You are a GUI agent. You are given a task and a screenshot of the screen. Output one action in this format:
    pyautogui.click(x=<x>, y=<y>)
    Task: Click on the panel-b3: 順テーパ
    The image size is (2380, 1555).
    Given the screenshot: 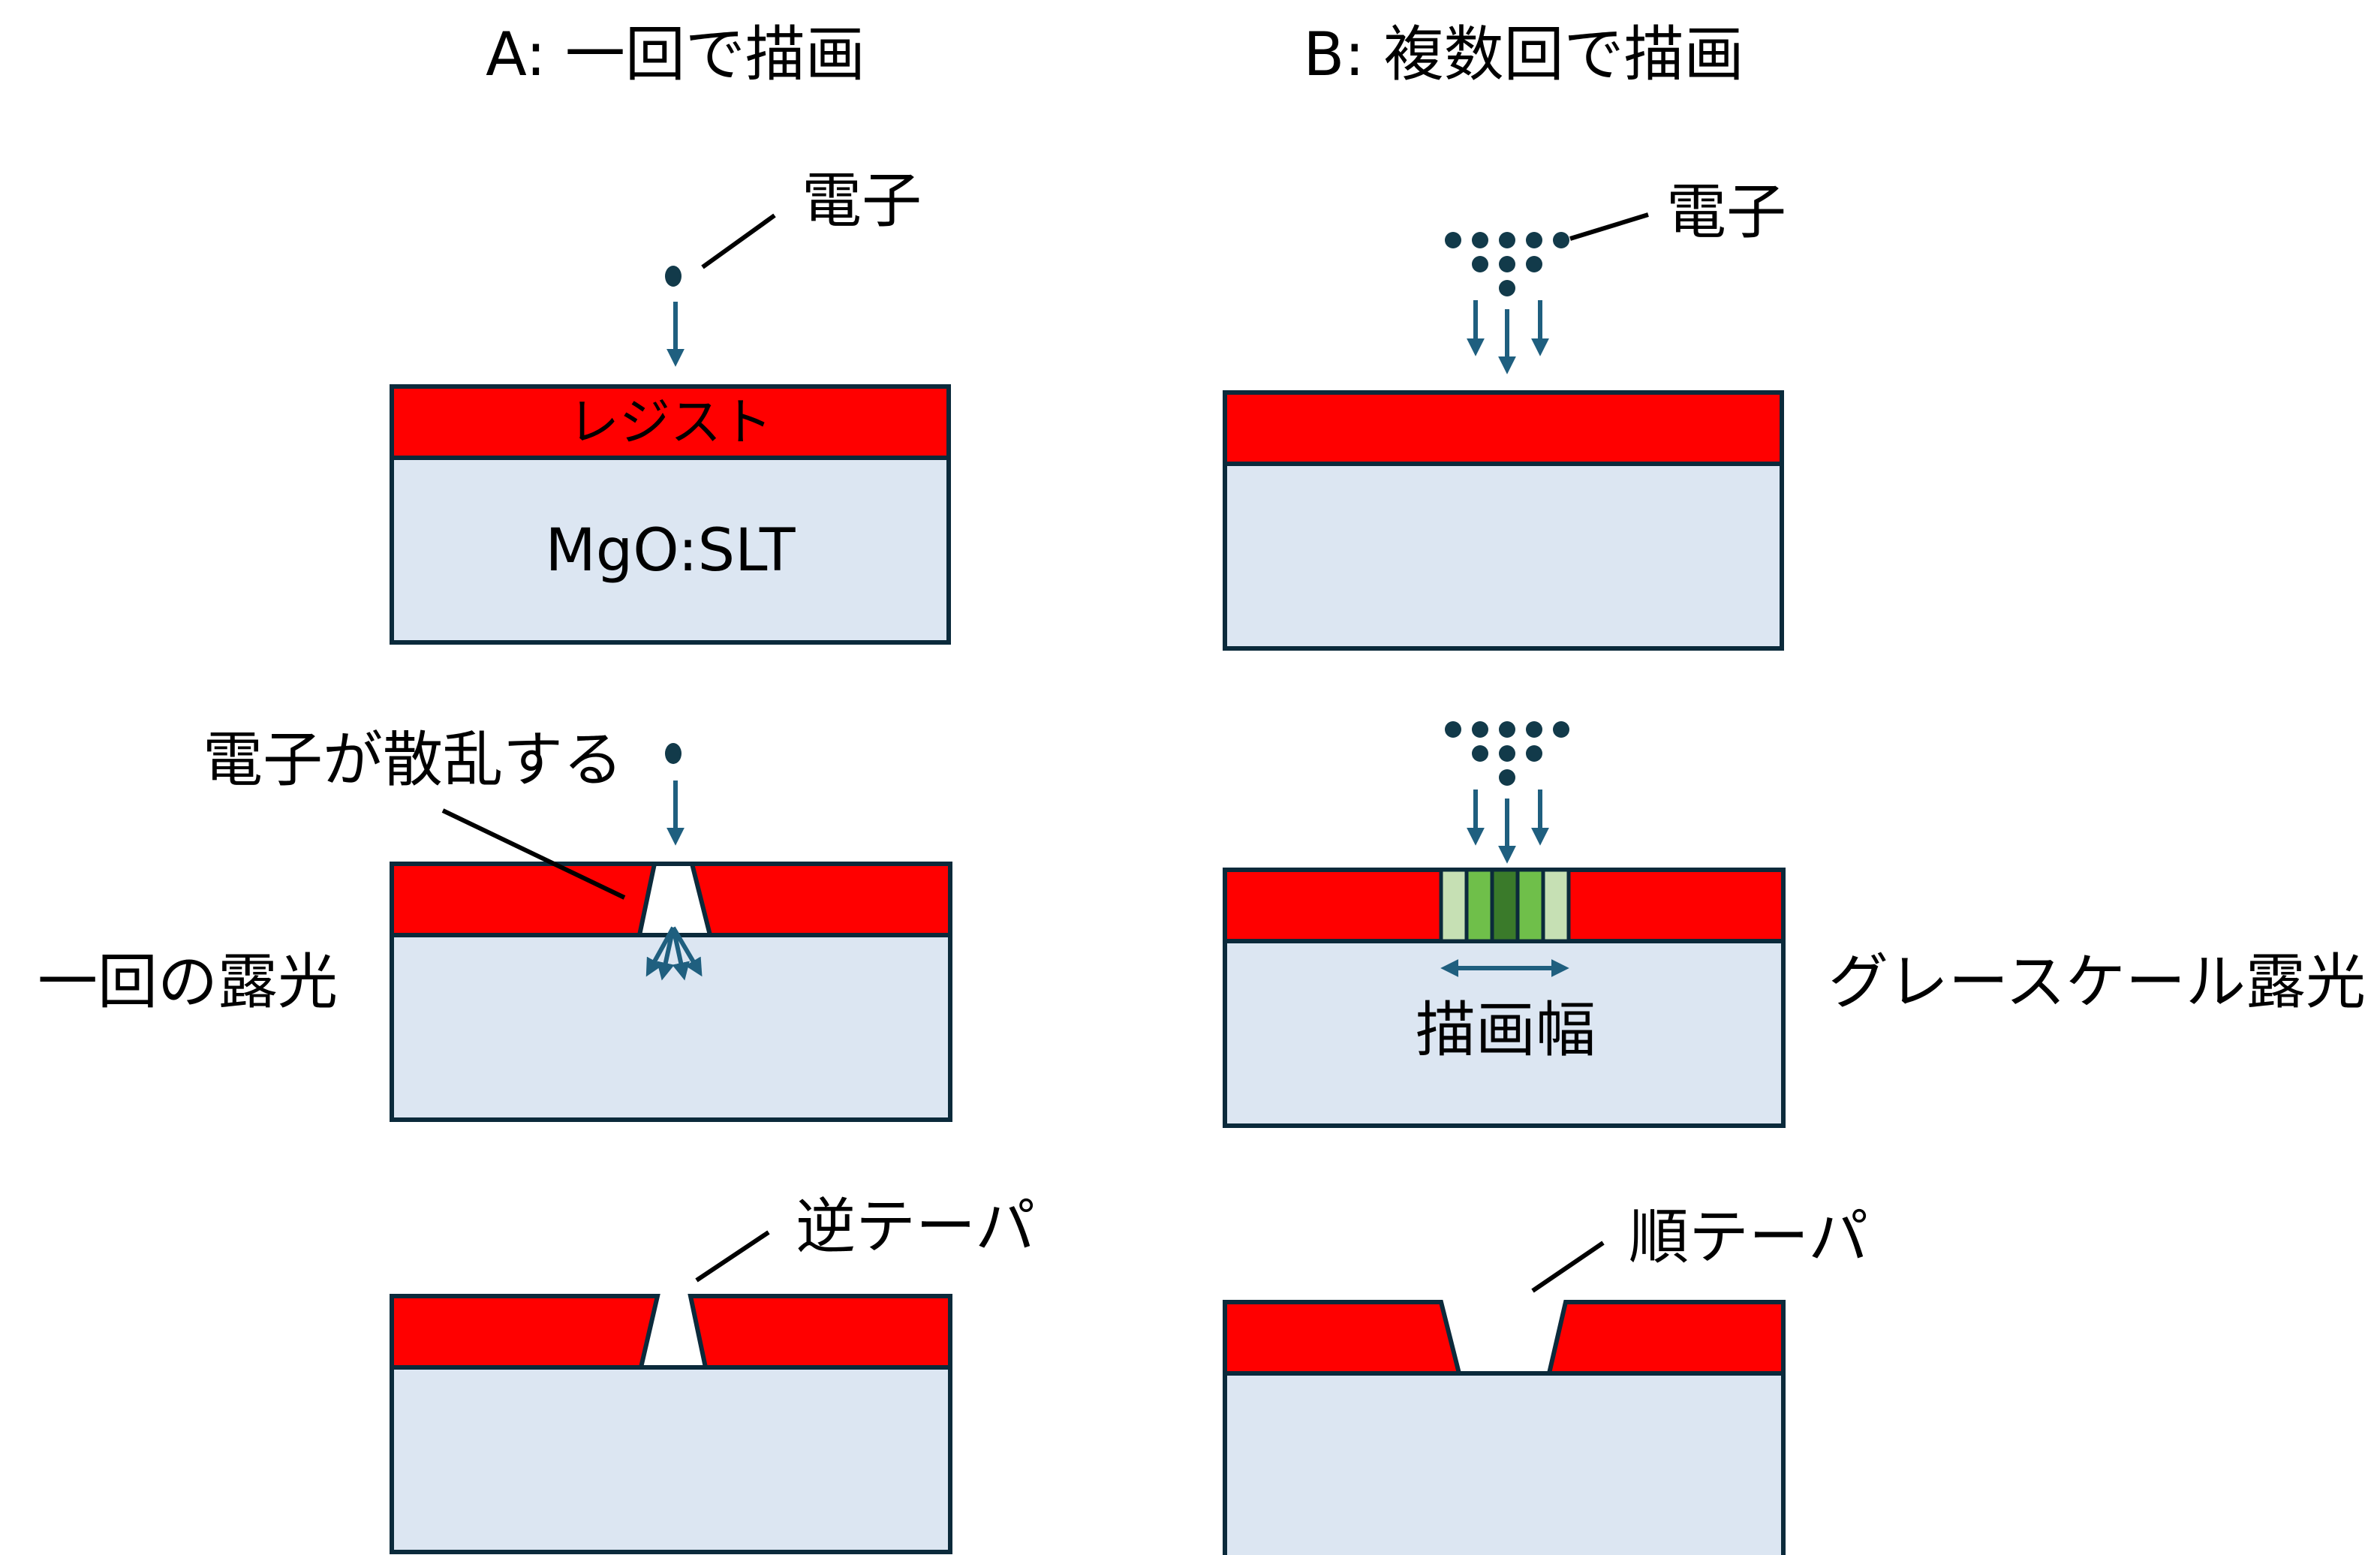 What is the action you would take?
    pyautogui.click(x=1545, y=1378)
    